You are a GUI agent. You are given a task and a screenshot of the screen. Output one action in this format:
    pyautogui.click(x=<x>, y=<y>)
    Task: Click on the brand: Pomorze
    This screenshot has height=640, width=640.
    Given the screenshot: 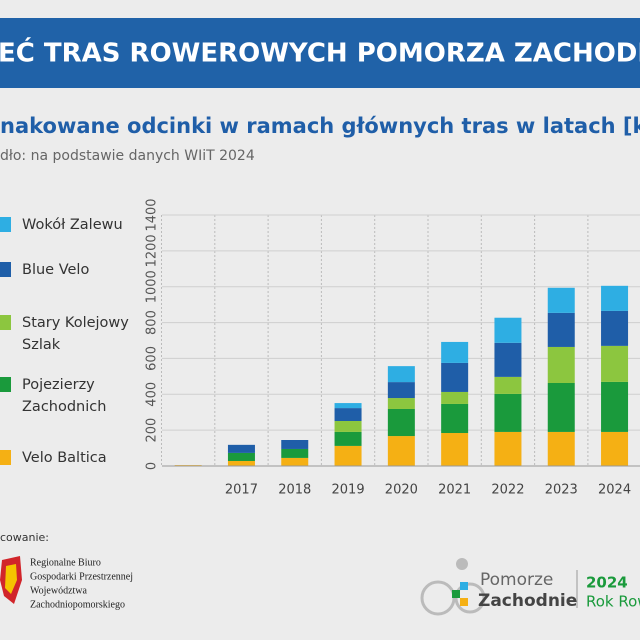 What is the action you would take?
    pyautogui.click(x=516, y=580)
    